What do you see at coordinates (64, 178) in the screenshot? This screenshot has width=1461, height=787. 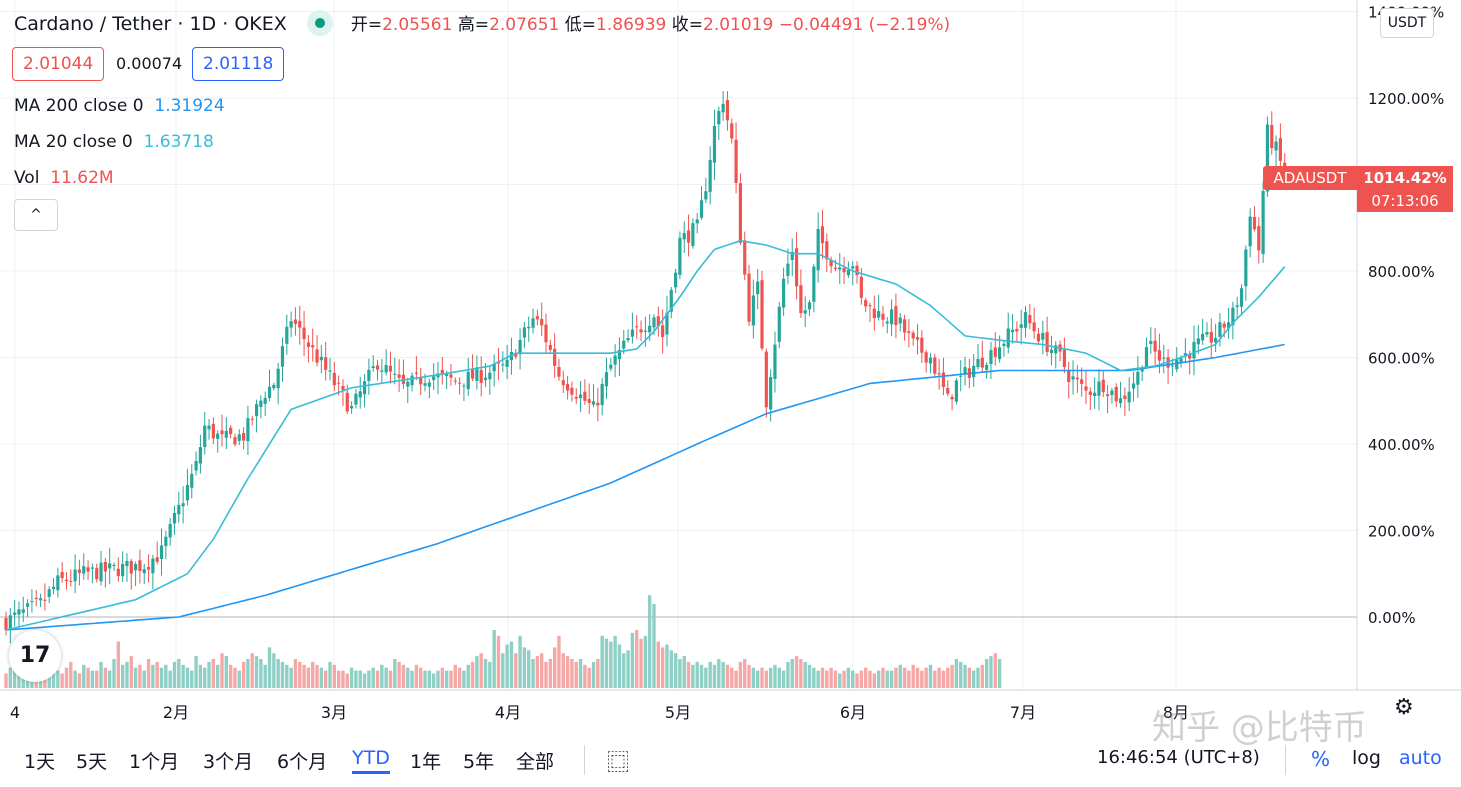 I see `volume-legend: Vol 11.62M` at bounding box center [64, 178].